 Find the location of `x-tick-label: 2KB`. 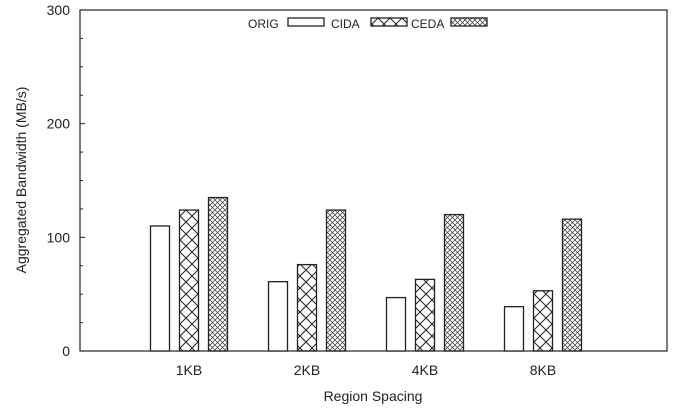

x-tick-label: 2KB is located at coordinates (307, 370).